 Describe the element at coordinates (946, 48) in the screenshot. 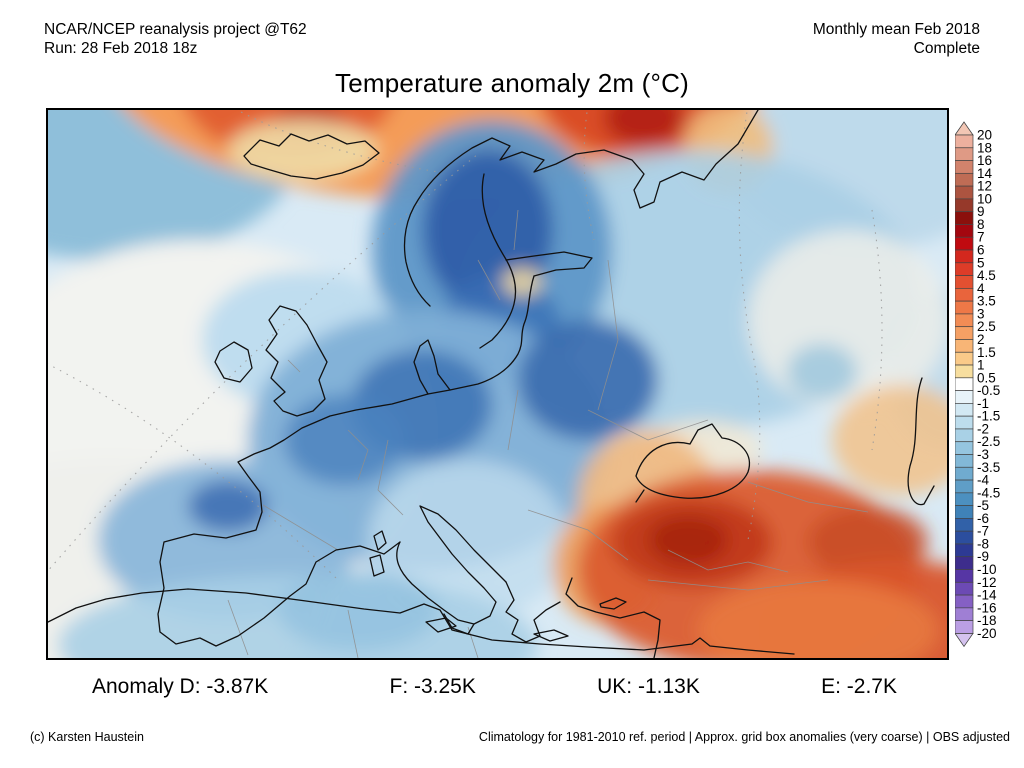

I see `status-label: Complete` at that location.